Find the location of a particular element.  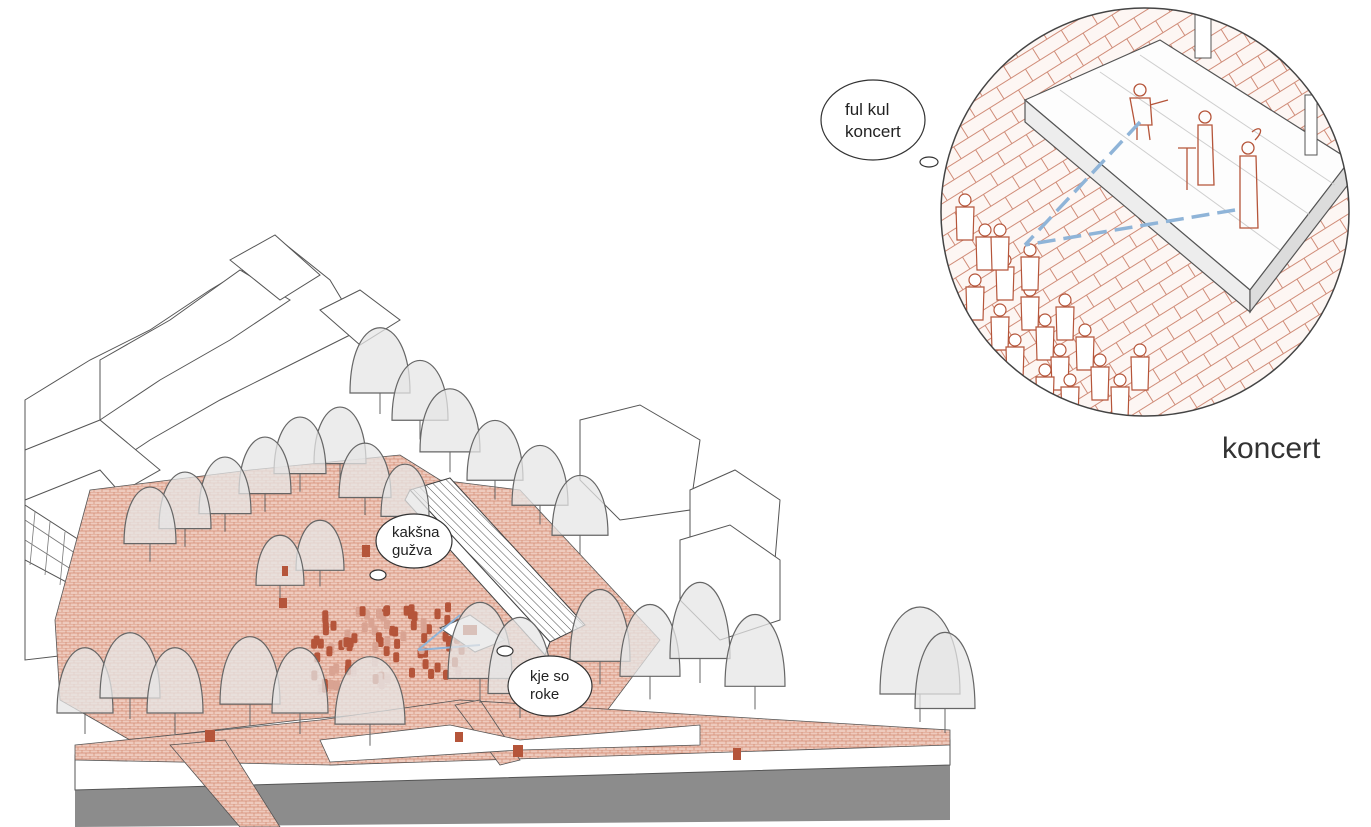

inset-caption: koncert is located at coordinates (1271, 448).